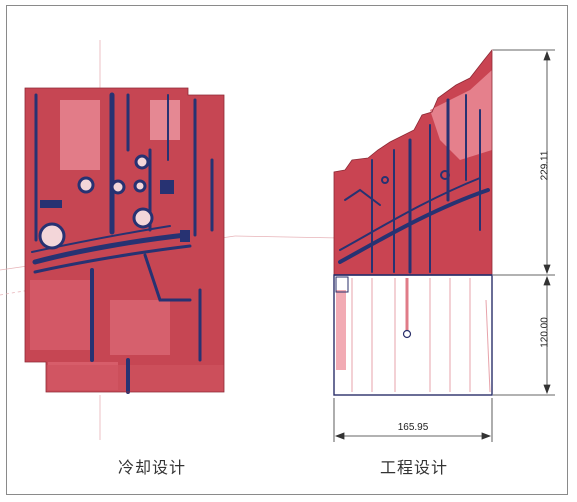 The width and height of the screenshot is (577, 502). I want to click on dimension-lower-height: 120.00, so click(545, 332).